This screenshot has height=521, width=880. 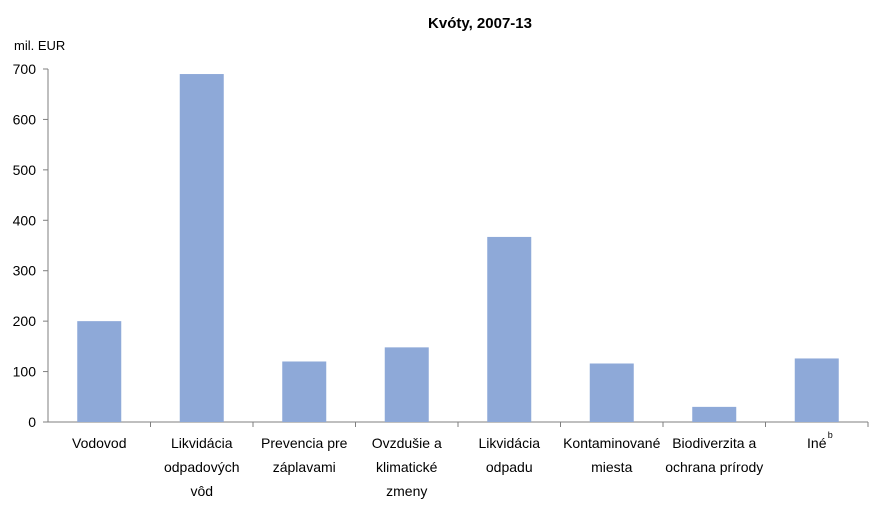 I want to click on x-category-label: Vodovod, so click(x=99, y=443).